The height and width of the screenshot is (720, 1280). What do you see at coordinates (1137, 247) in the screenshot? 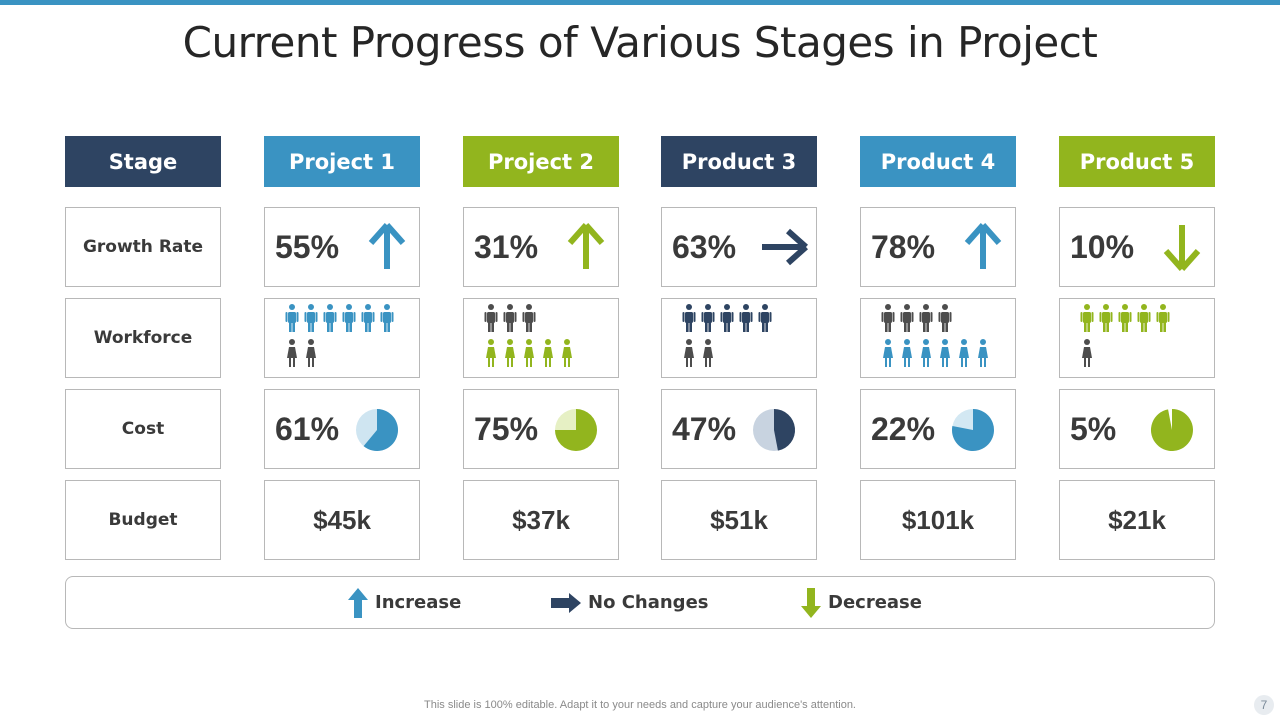
I see `growth-rate-cell: 10%` at bounding box center [1137, 247].